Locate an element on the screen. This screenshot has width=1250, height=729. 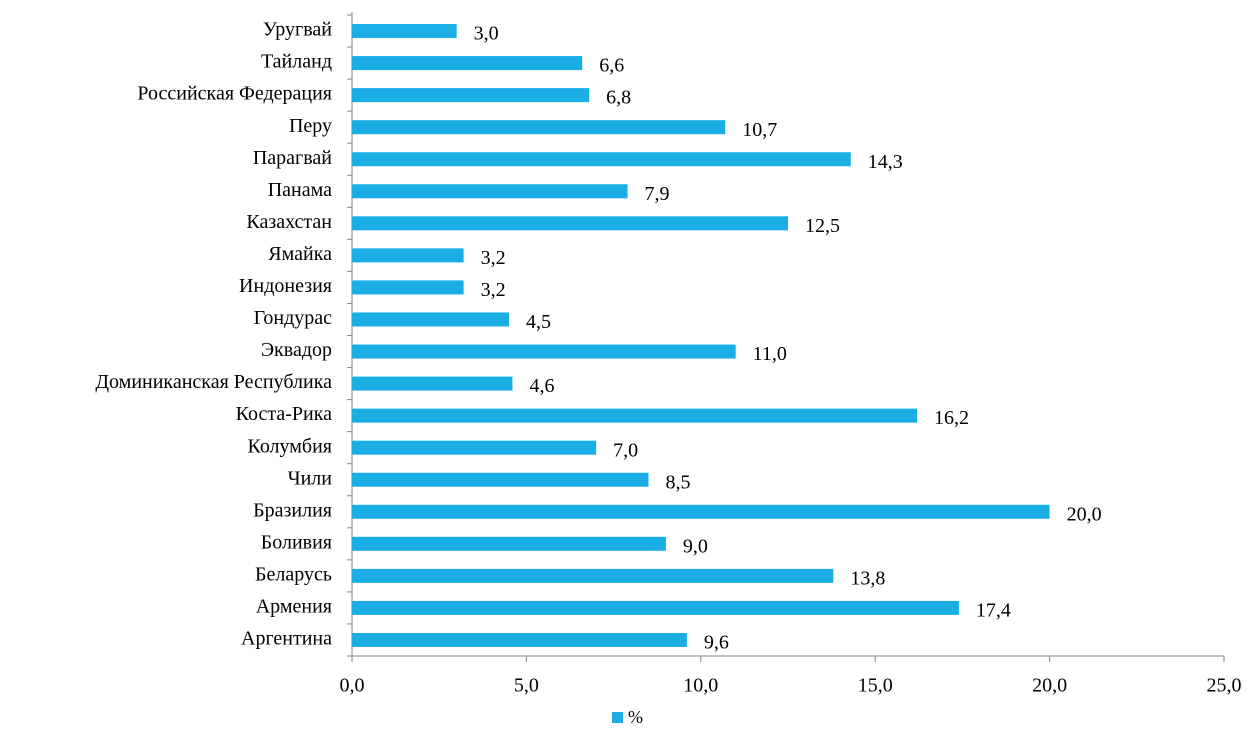
y-tick-label: Бразилия is located at coordinates (292, 510).